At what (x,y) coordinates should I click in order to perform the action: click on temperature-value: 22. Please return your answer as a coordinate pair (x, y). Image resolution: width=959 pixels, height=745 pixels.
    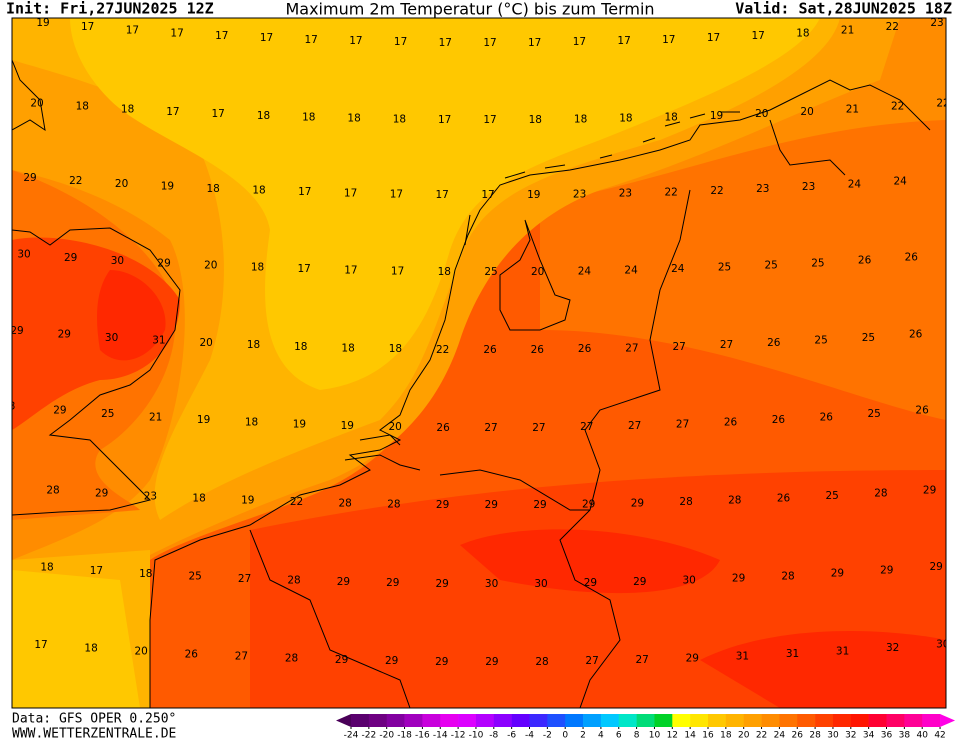
    Looking at the image, I should click on (897, 107).